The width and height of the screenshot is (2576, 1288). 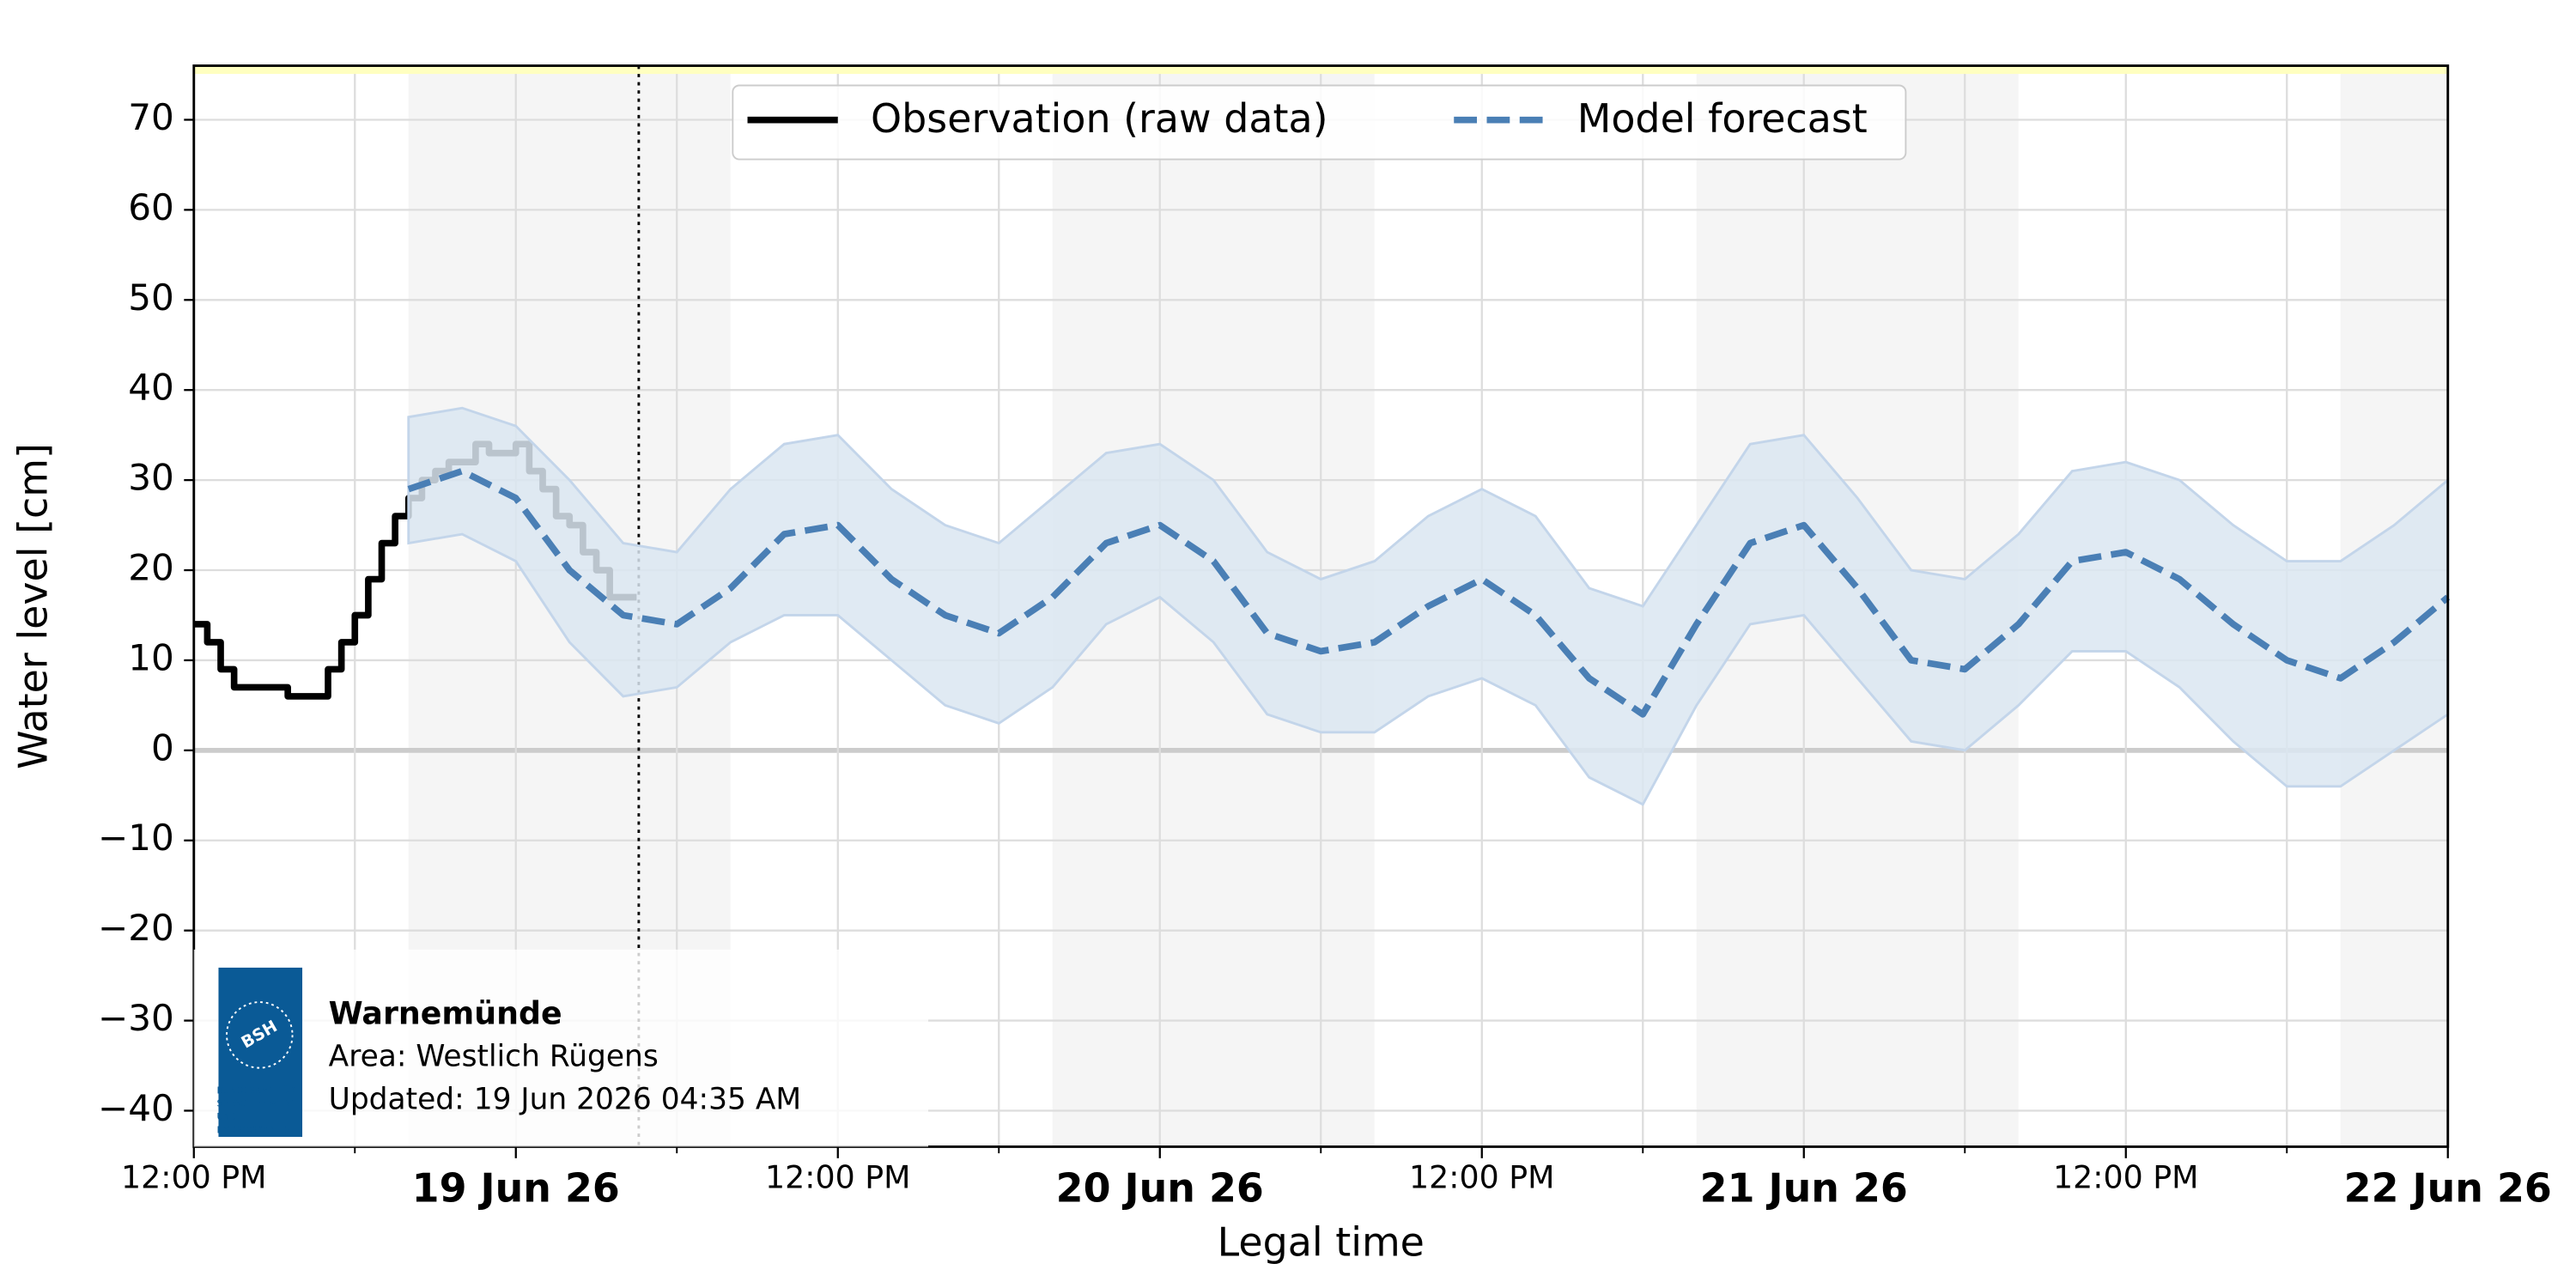 What do you see at coordinates (516, 1188) in the screenshot?
I see `x-tick-label: 19 Jun 26` at bounding box center [516, 1188].